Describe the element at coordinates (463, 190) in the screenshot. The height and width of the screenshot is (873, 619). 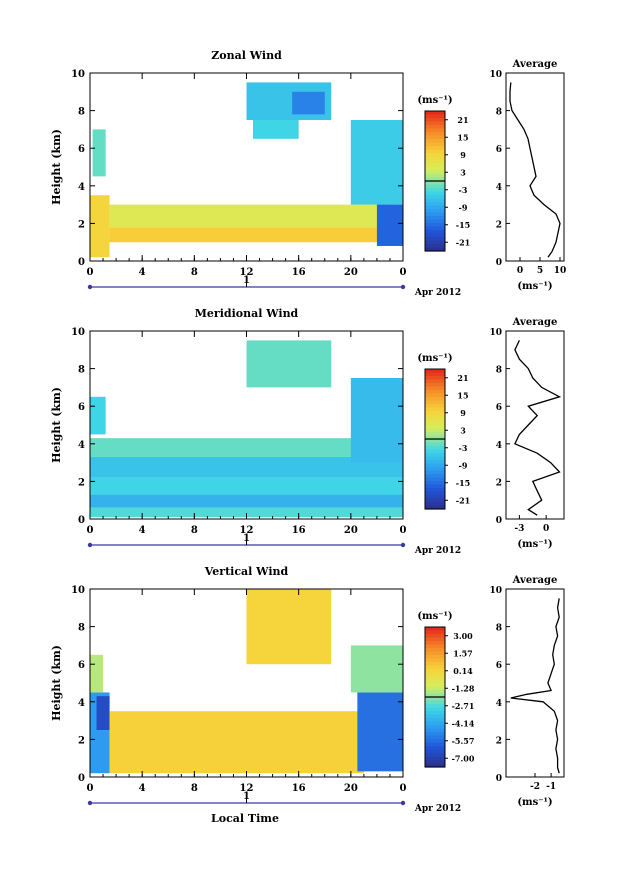
I see `colorbar-tick-label: -3` at that location.